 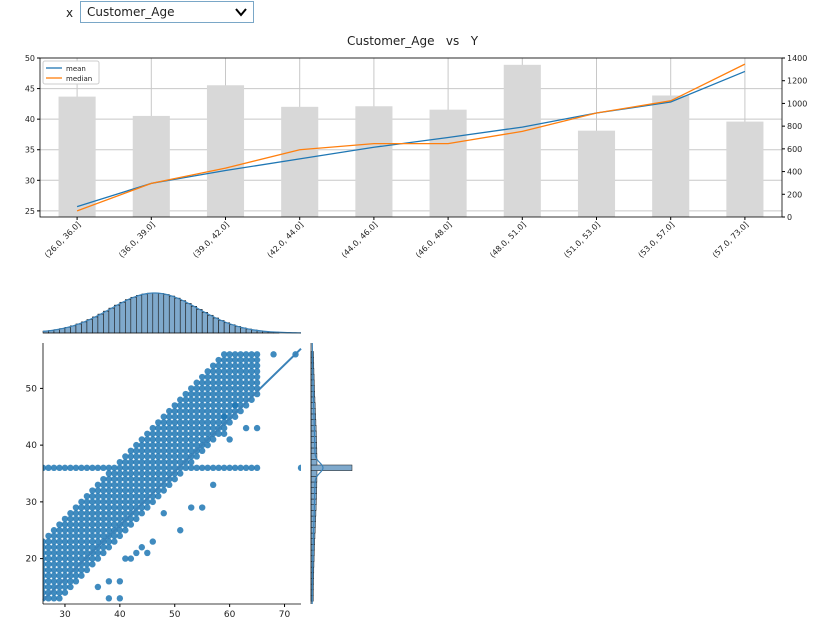 I want to click on legend: mean median, so click(x=71, y=72).